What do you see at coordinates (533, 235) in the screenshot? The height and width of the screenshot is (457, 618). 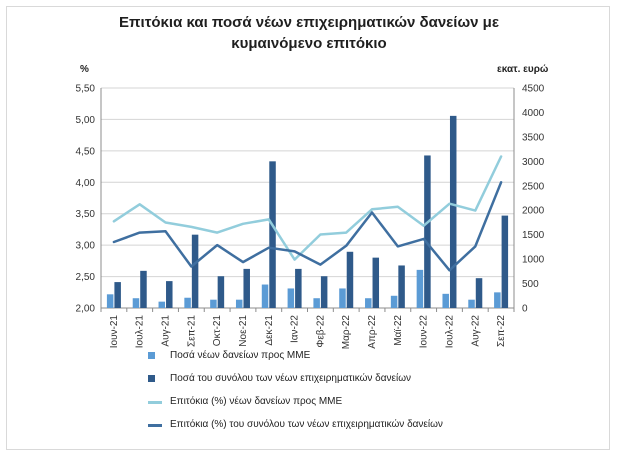 I see `y-right-tick-label: 1500` at bounding box center [533, 235].